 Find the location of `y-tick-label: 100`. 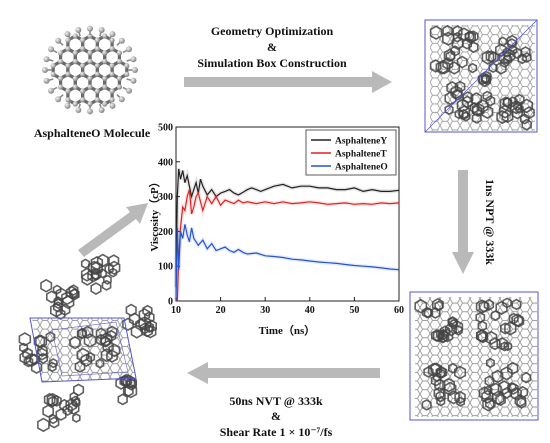

y-tick-label: 100 is located at coordinates (165, 267).